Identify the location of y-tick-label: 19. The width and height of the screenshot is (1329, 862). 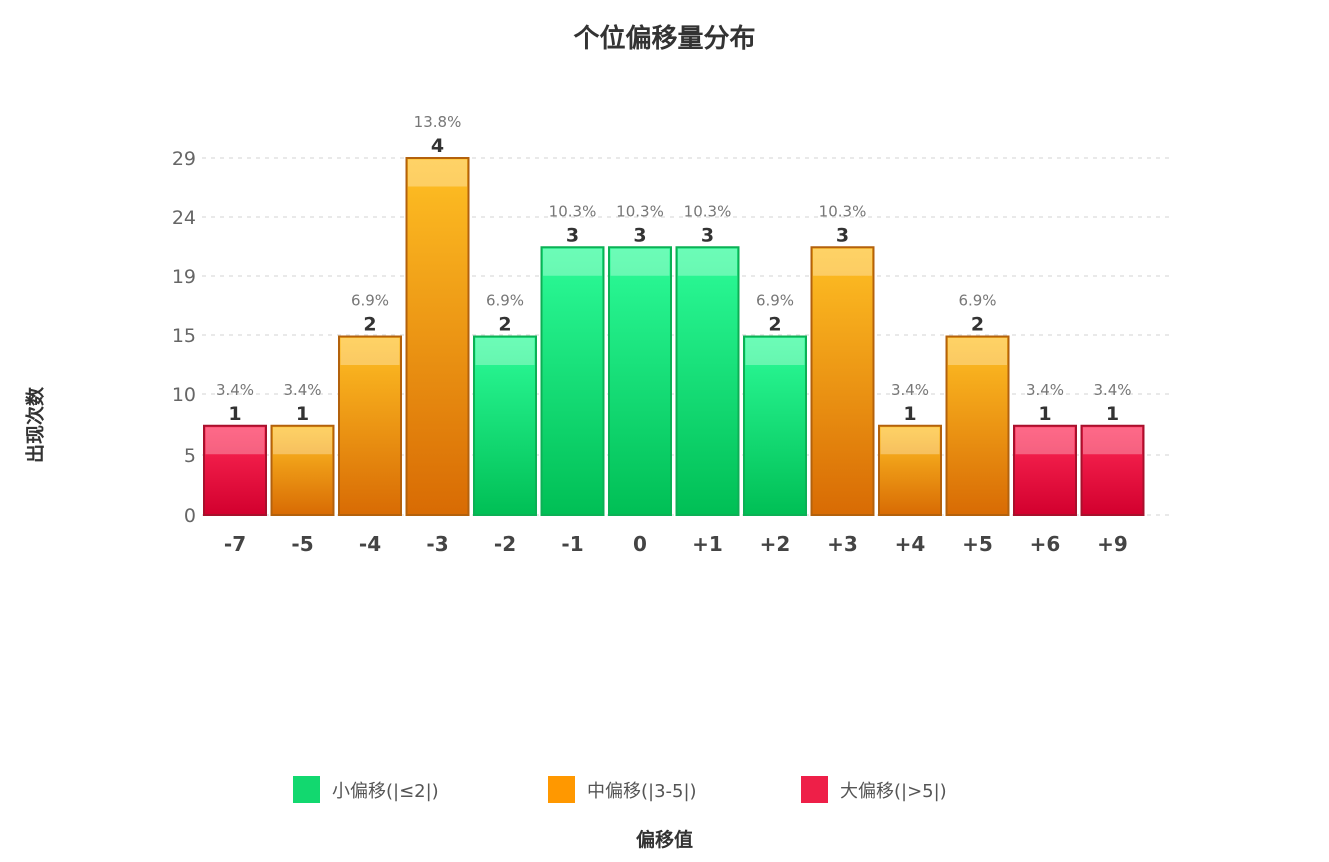
(184, 277).